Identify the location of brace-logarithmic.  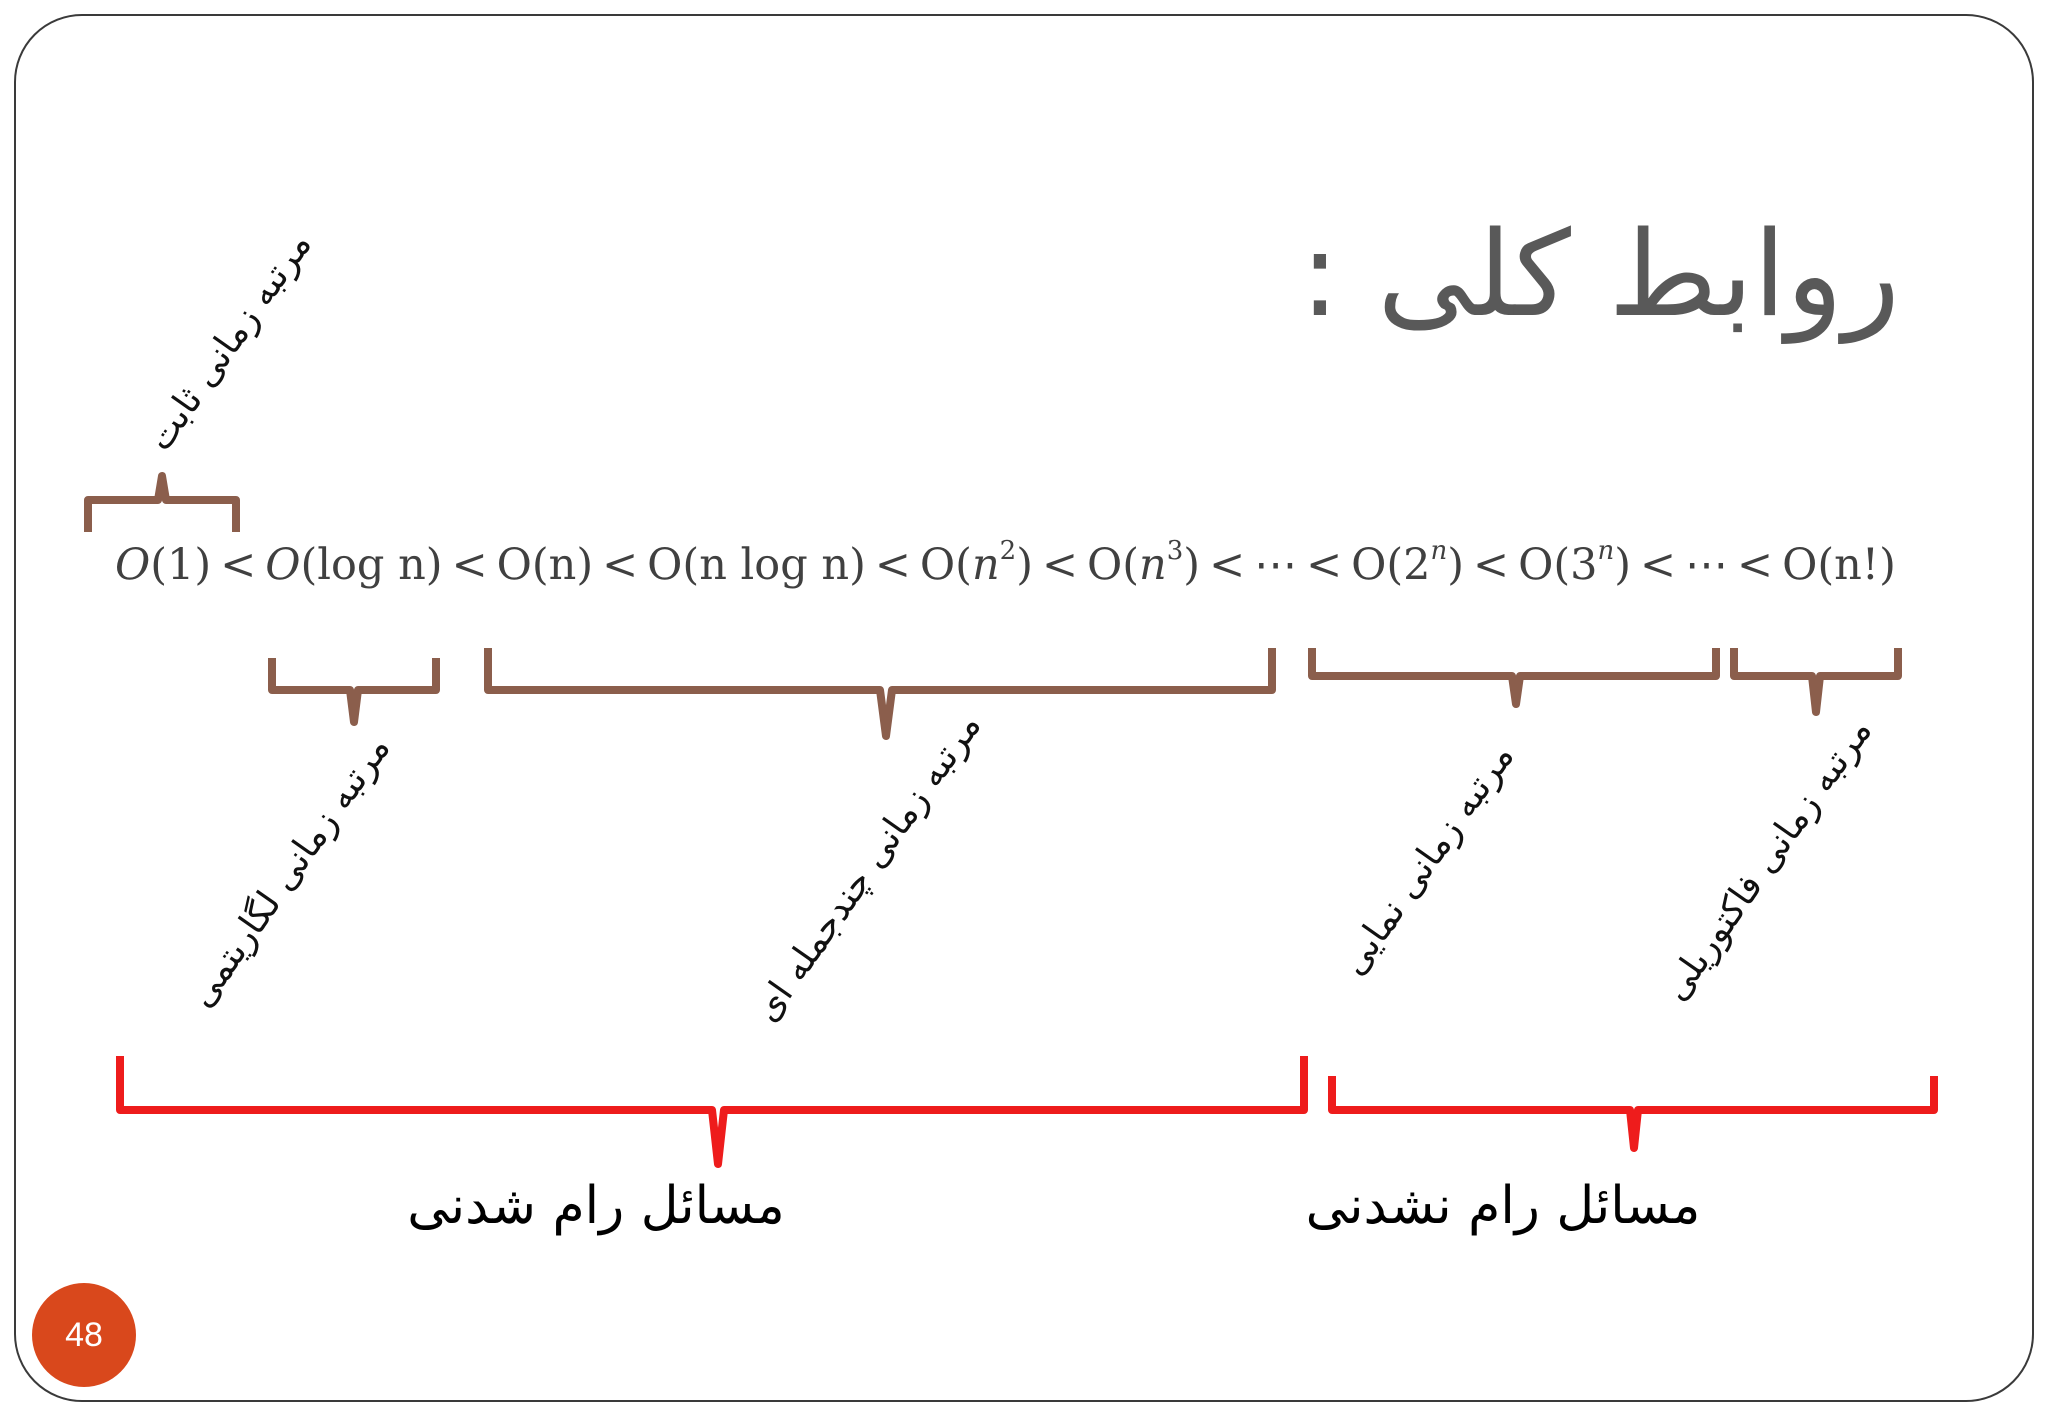
(354, 692).